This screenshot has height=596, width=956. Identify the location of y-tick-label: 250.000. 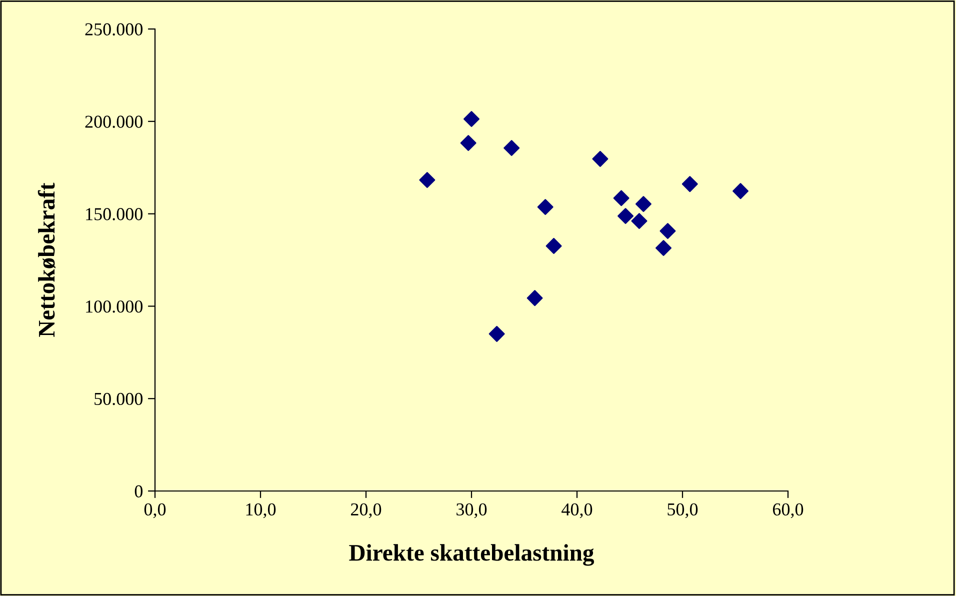
(114, 29).